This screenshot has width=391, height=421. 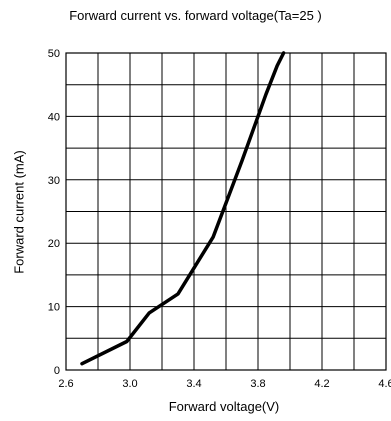 What do you see at coordinates (54, 117) in the screenshot?
I see `y-tick-label: 40` at bounding box center [54, 117].